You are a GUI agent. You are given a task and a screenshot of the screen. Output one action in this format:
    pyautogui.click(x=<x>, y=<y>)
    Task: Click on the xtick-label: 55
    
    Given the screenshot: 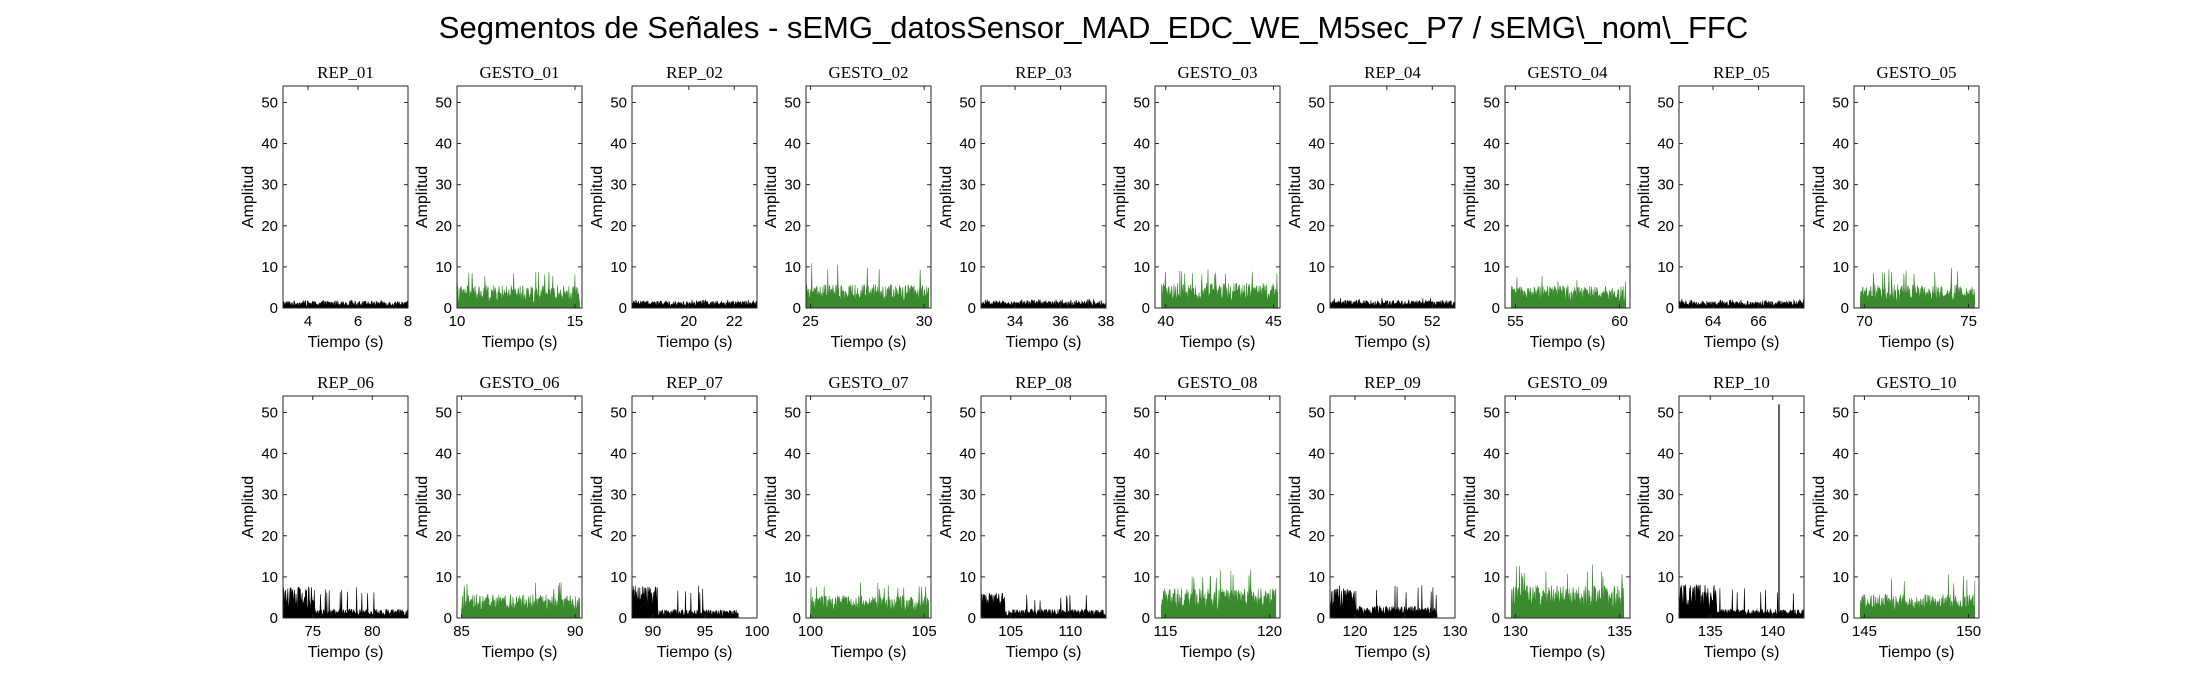 What is the action you would take?
    pyautogui.click(x=1515, y=321)
    